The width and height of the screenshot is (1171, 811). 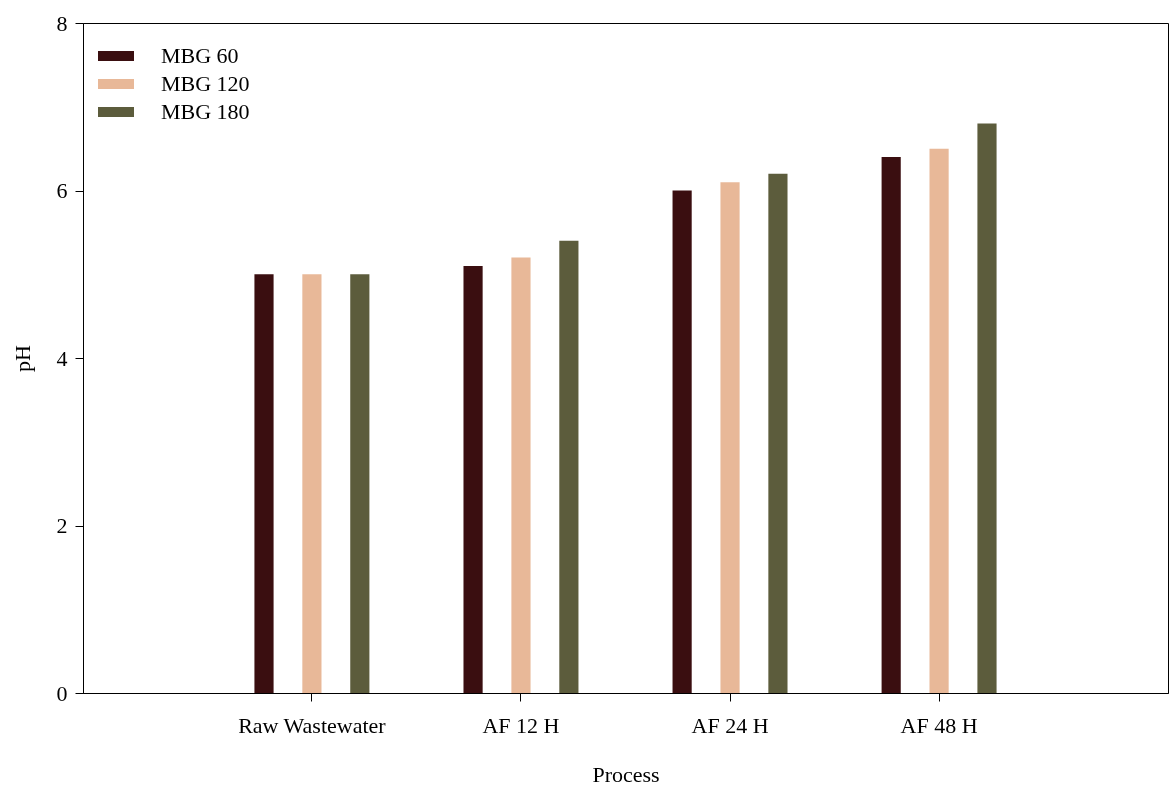 What do you see at coordinates (22, 358) in the screenshot?
I see `y-axis-title: pH` at bounding box center [22, 358].